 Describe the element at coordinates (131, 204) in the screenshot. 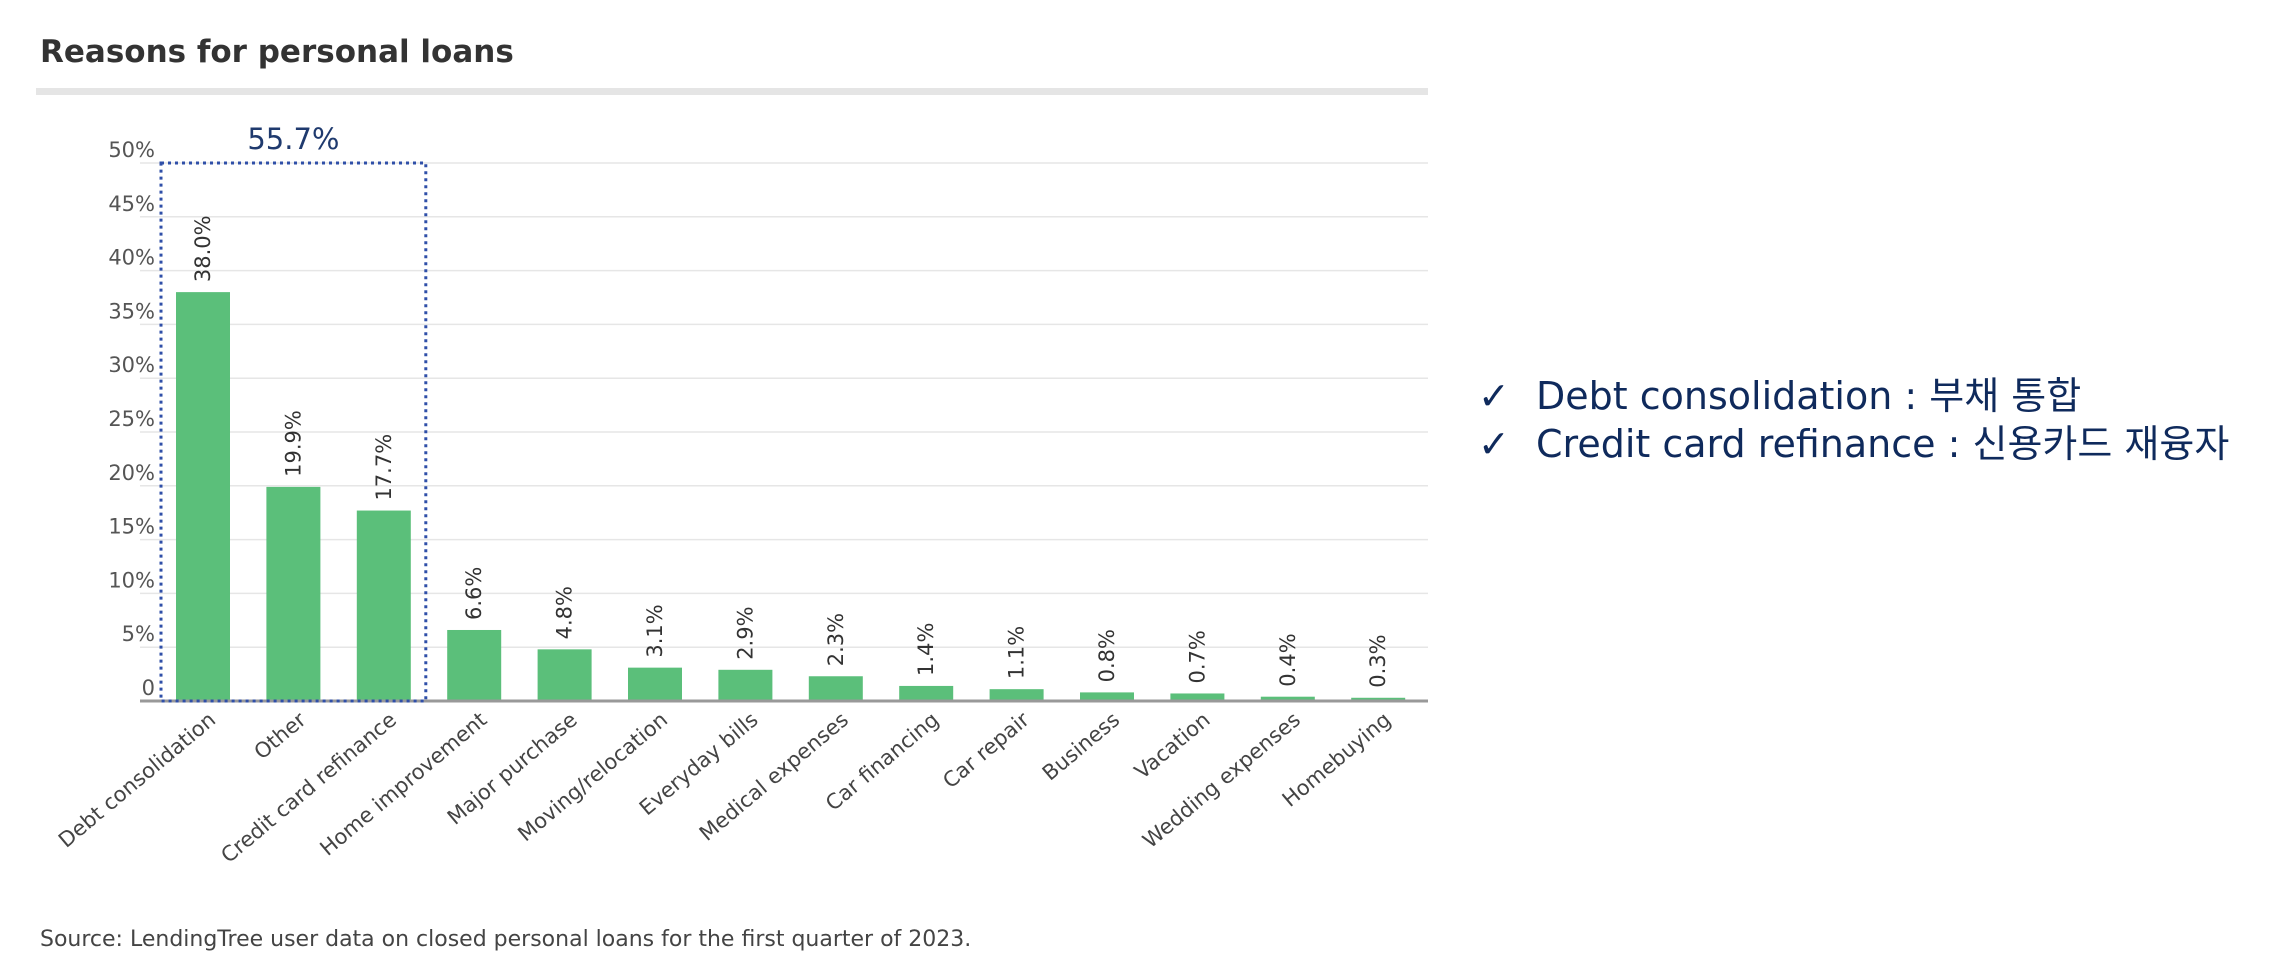

I see `y-tick-label: 45%` at that location.